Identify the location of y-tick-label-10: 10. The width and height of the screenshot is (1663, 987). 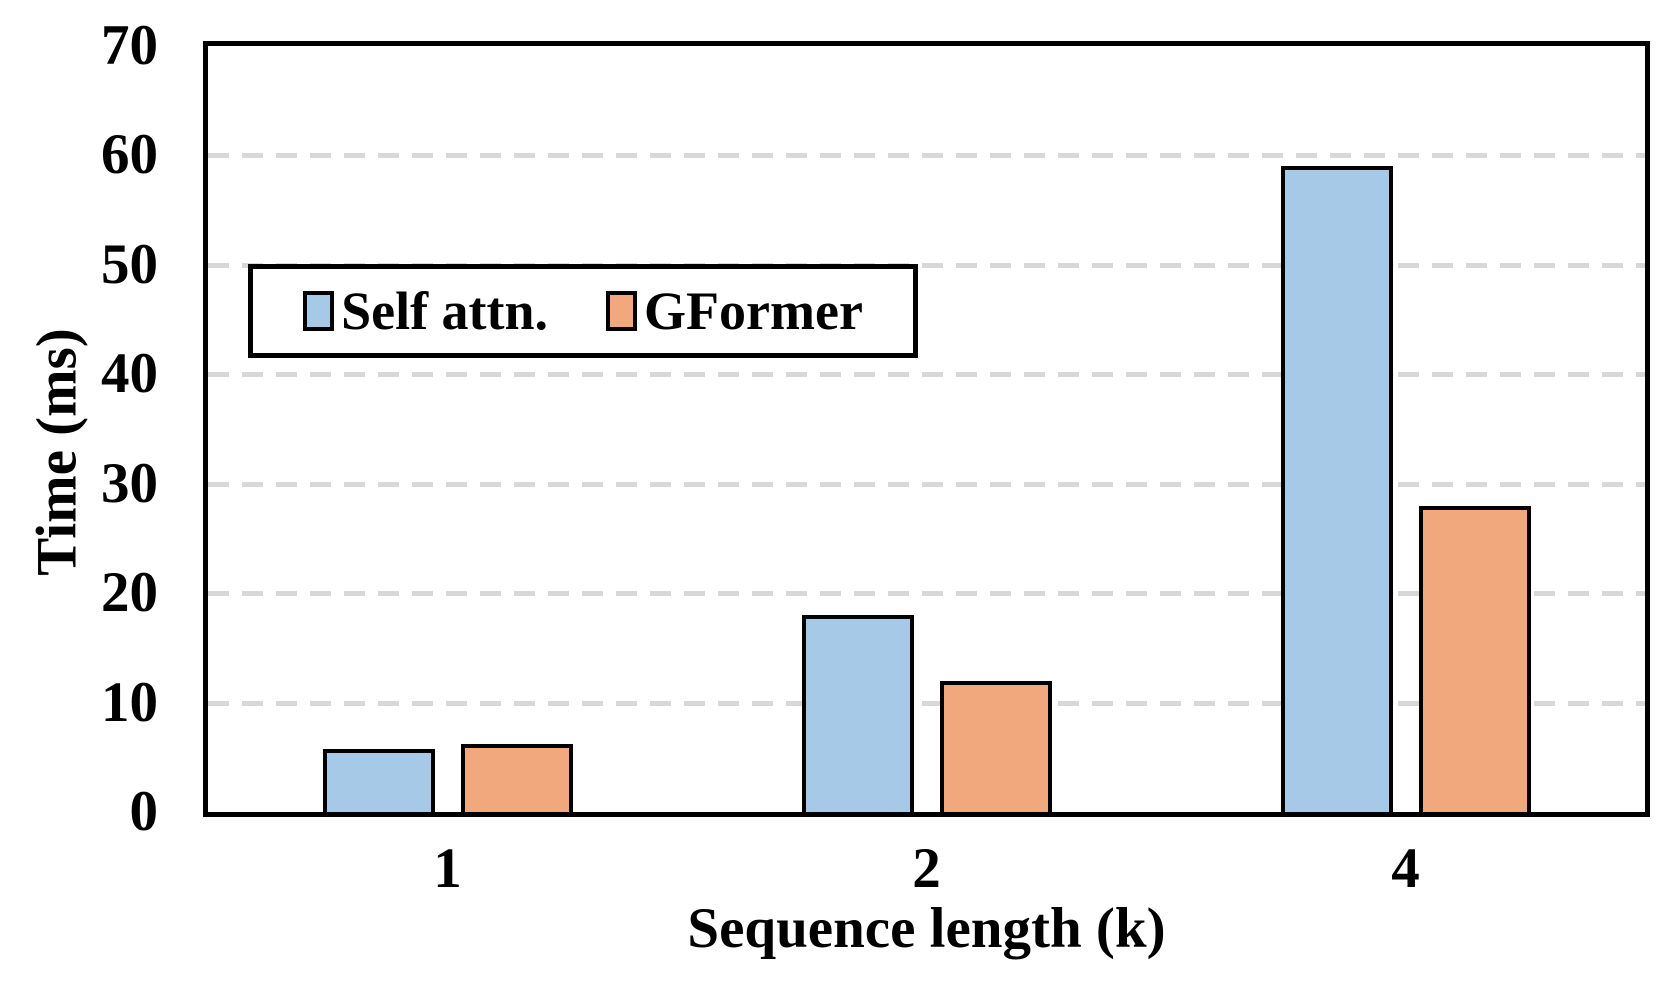
(129, 702).